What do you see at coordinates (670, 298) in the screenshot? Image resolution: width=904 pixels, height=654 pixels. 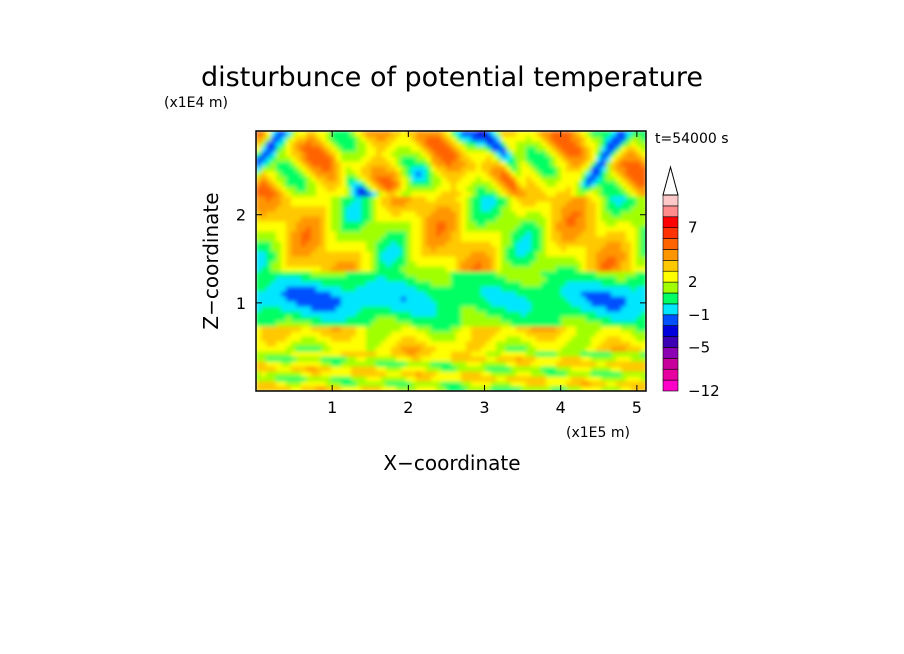 I see `colorbar-swatch` at bounding box center [670, 298].